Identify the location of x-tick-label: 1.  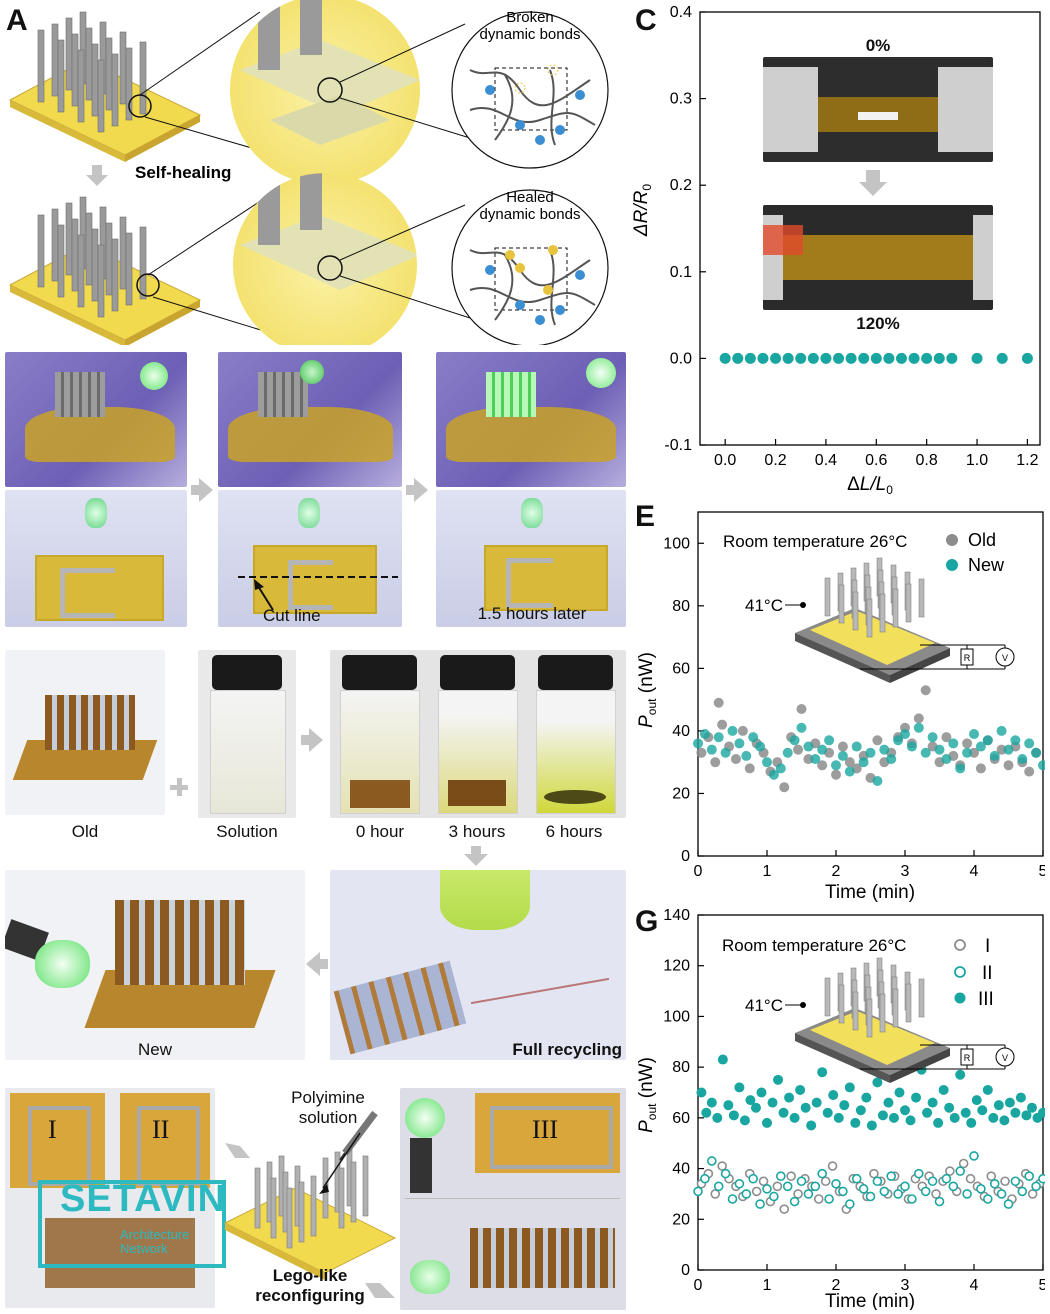
(767, 1285).